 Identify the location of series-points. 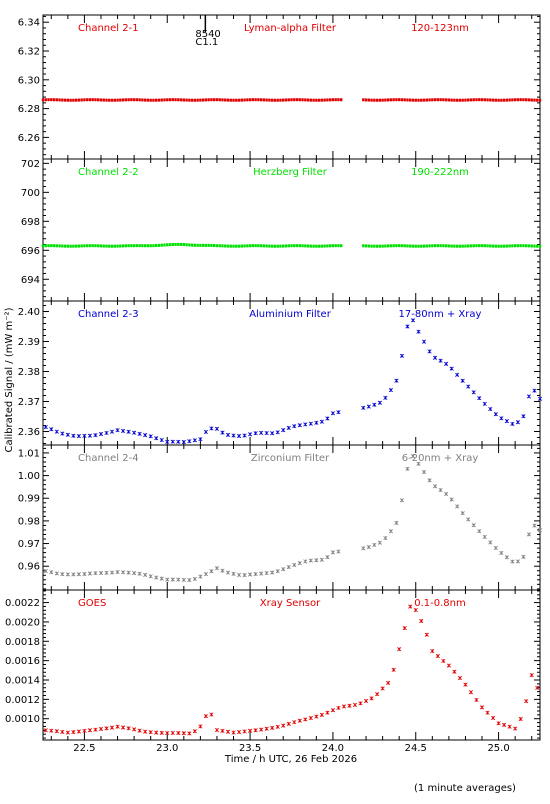
(291, 670).